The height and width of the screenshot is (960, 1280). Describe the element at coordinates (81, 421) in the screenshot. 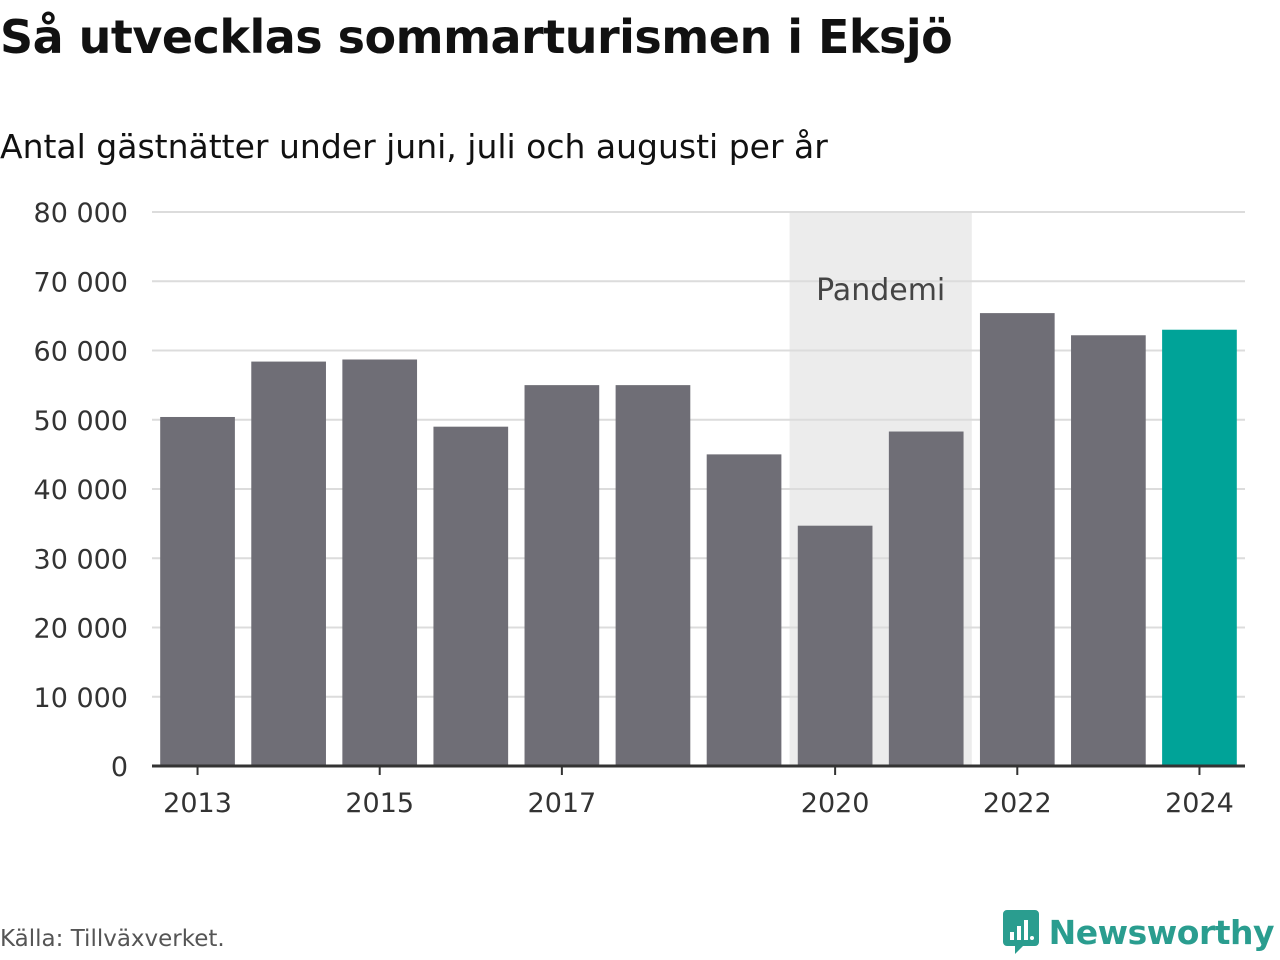

I see `y-tick-label: 50 000` at that location.